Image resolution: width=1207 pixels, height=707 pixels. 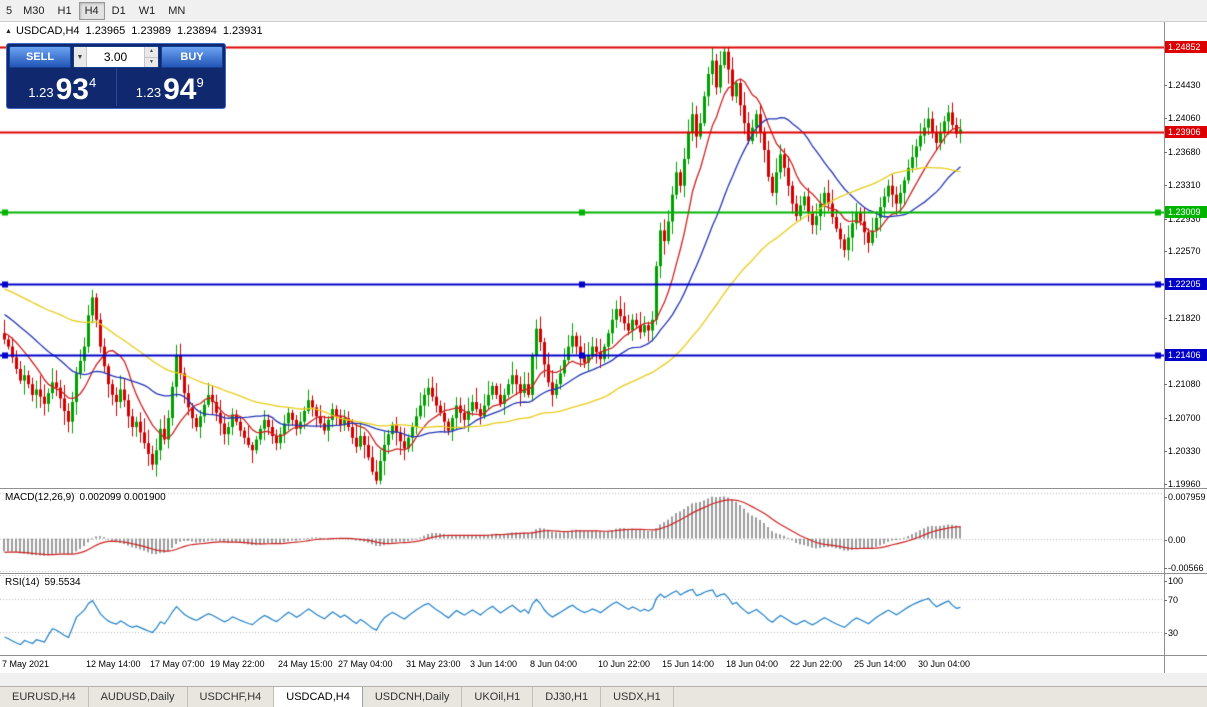 I want to click on price-level-badge: 1.24852, so click(x=1186, y=47).